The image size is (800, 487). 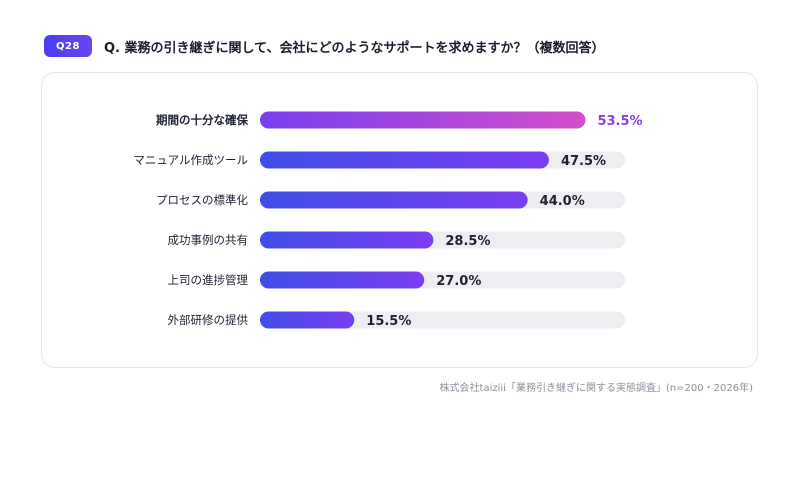 I want to click on category-label: 上司の進捗管理, so click(x=208, y=280).